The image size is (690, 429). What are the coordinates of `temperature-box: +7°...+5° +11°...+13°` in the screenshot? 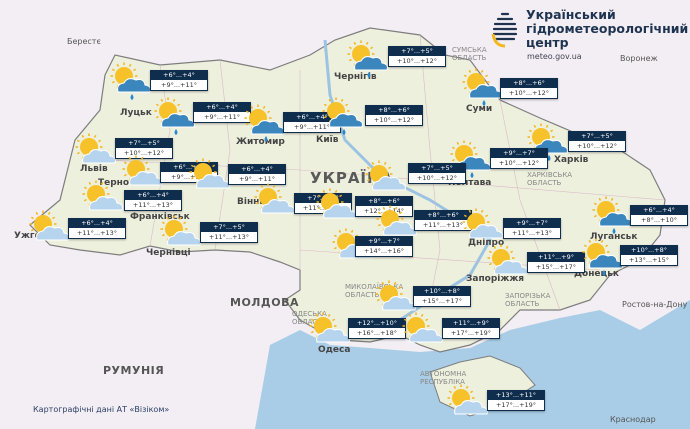 It's located at (229, 232).